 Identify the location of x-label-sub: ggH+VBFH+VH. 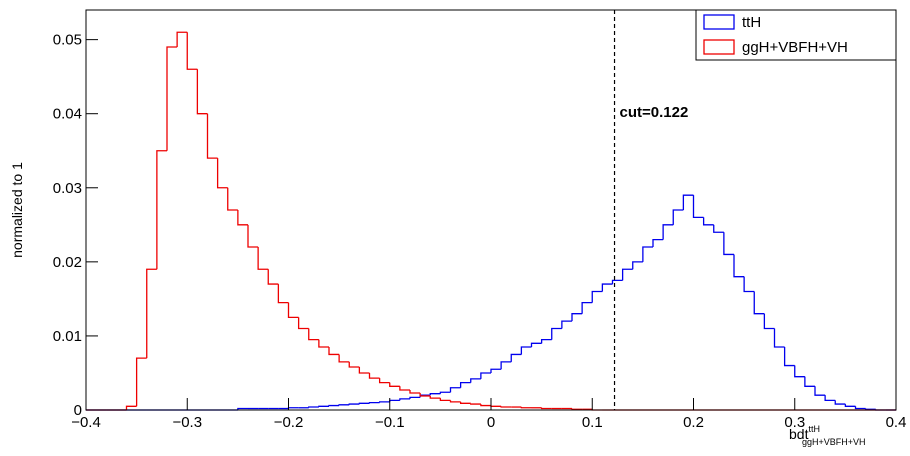
(834, 442).